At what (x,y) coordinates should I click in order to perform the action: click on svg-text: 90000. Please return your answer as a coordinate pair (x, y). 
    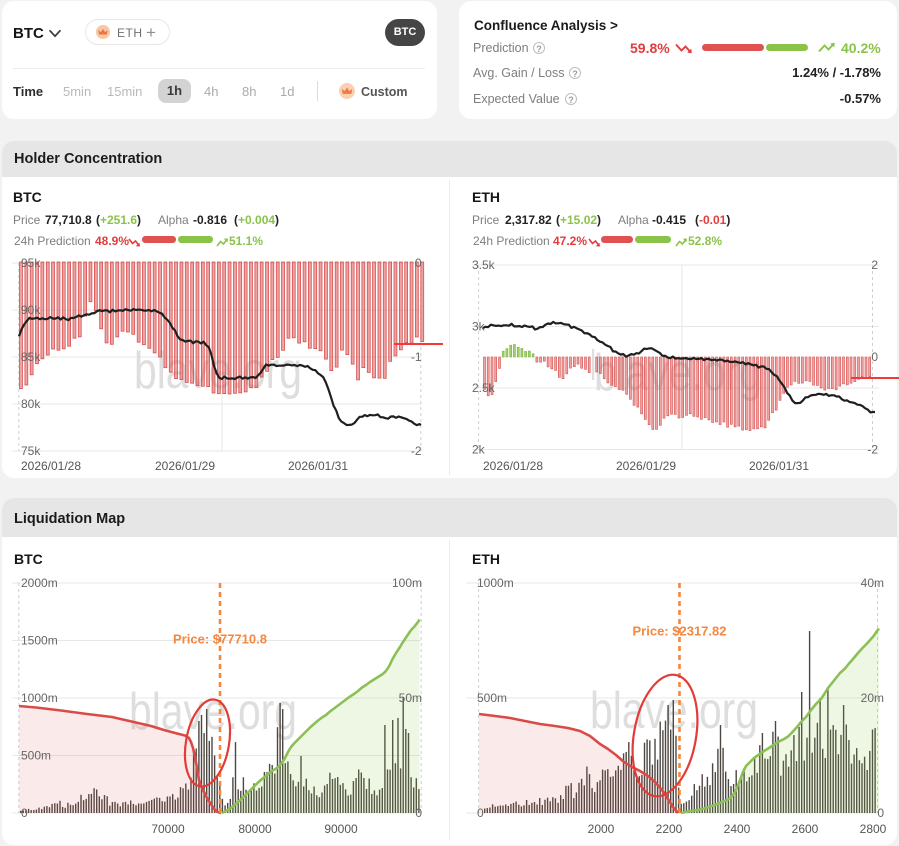
    Looking at the image, I should click on (341, 829).